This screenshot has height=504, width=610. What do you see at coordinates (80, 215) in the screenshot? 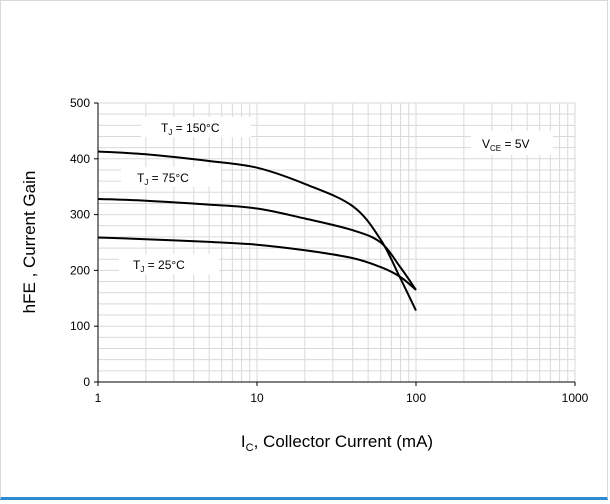
I see `y-tick-label: 300` at bounding box center [80, 215].